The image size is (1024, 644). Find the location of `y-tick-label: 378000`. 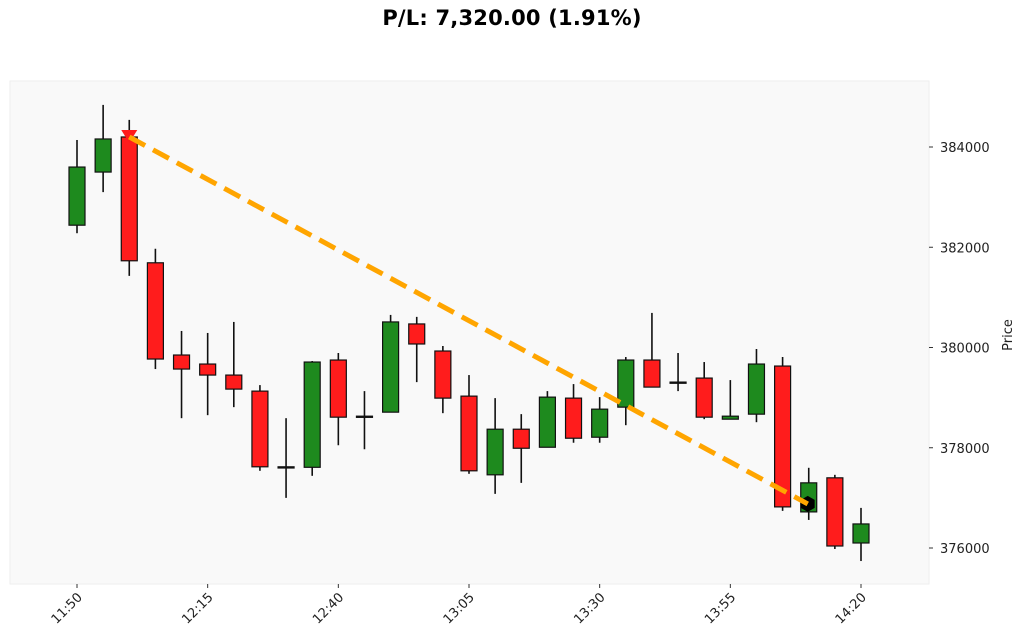

y-tick-label: 378000 is located at coordinates (965, 449).